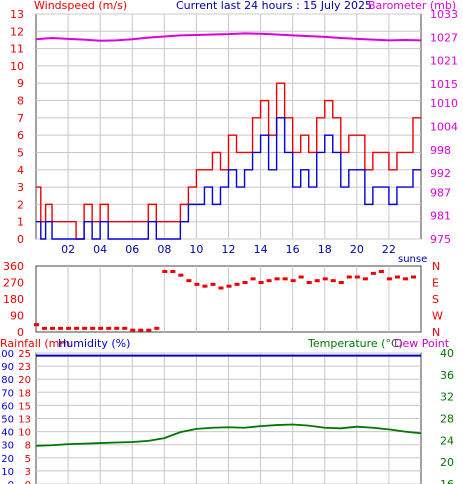 Image resolution: width=463 pixels, height=484 pixels. What do you see at coordinates (20, 332) in the screenshot?
I see `direction-tick-label: 0` at bounding box center [20, 332].